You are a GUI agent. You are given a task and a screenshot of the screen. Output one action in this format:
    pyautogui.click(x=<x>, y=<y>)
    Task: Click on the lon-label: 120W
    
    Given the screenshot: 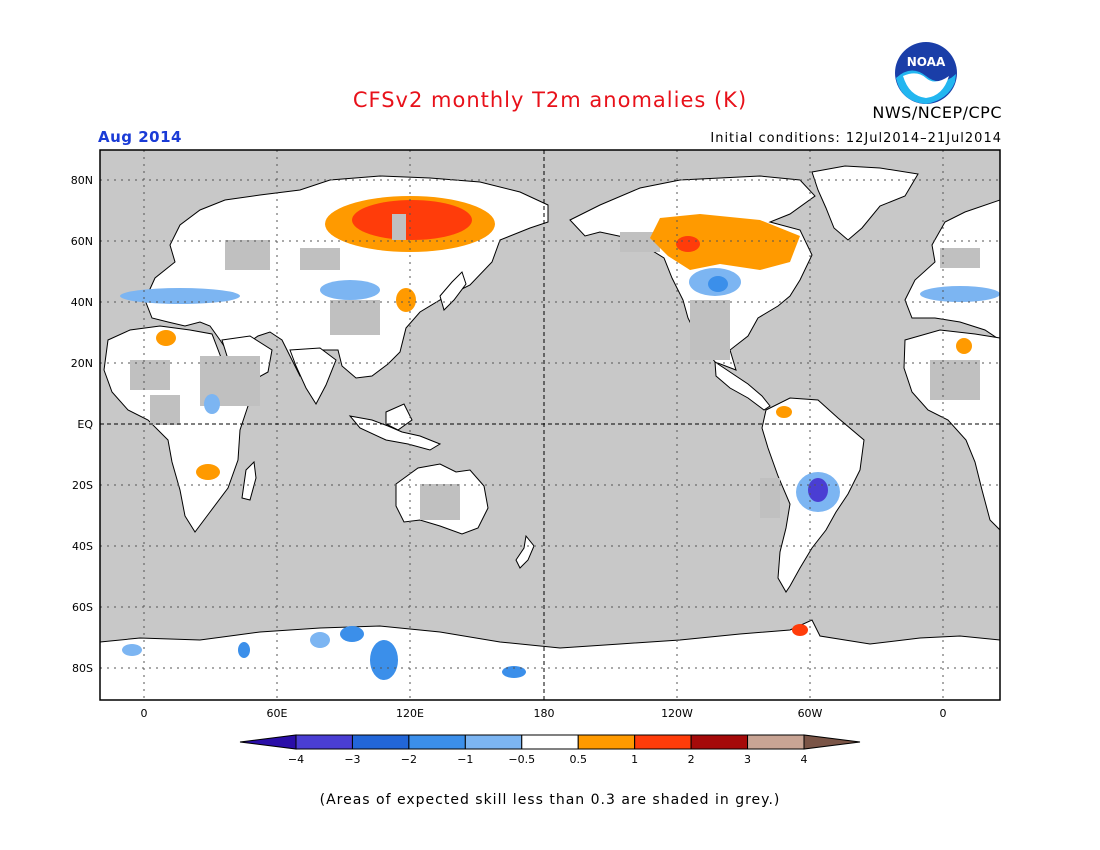 What is the action you would take?
    pyautogui.click(x=677, y=713)
    